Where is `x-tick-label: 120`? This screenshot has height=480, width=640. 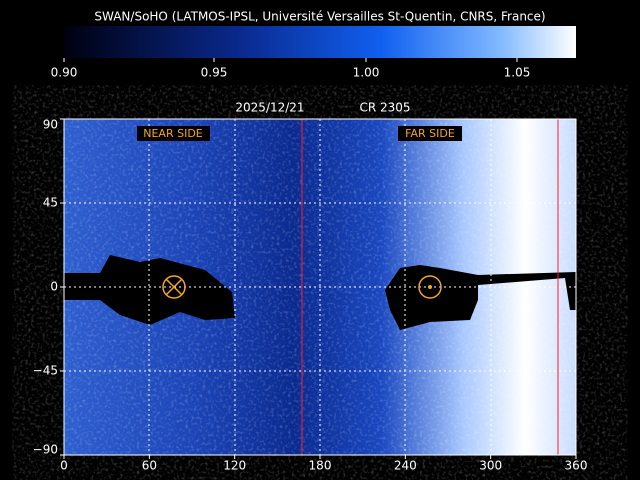 x-tick-label: 120 is located at coordinates (234, 466).